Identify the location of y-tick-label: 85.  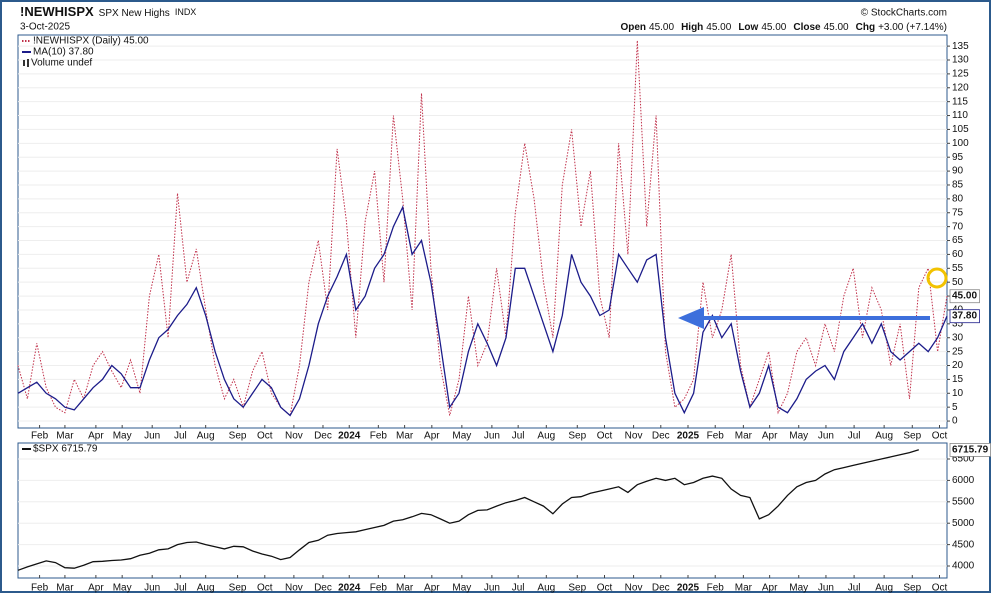
(958, 185).